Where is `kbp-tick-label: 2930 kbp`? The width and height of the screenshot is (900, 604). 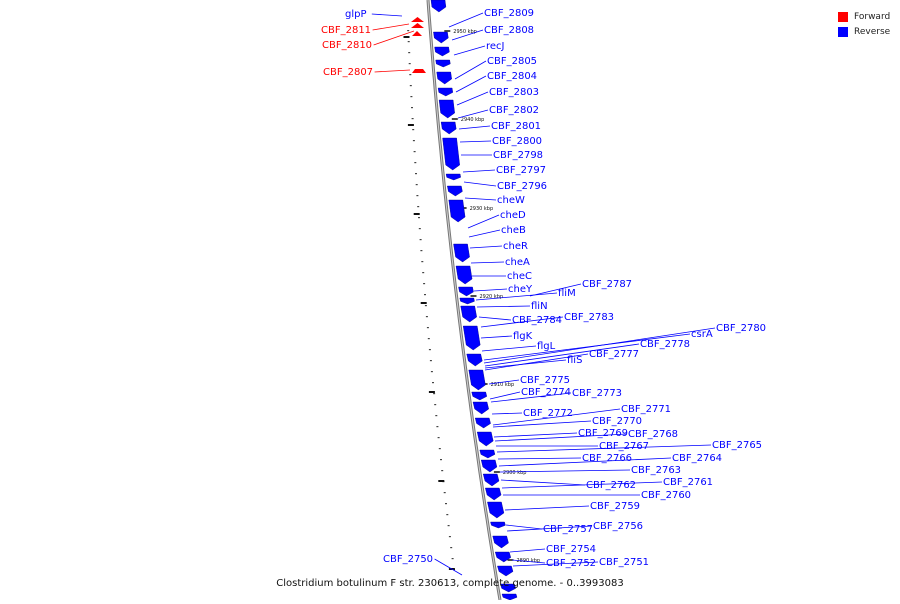
kbp-tick-label: 2930 kbp is located at coordinates (482, 209).